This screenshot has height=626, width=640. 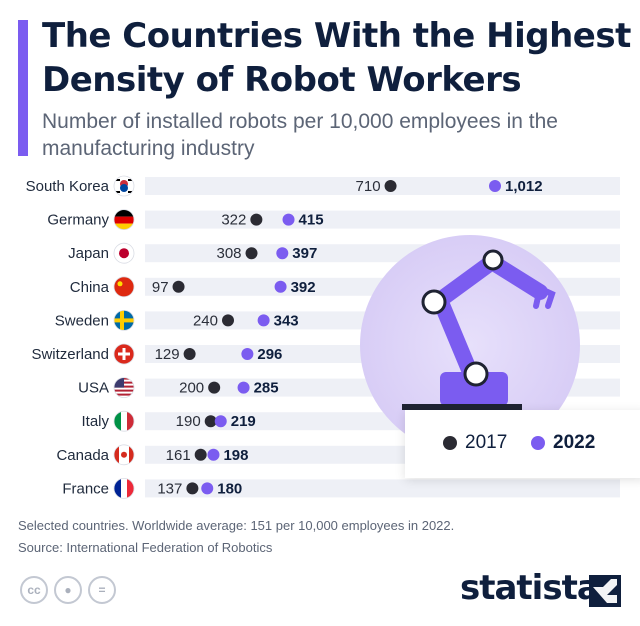 What do you see at coordinates (605, 591) in the screenshot?
I see `statista-logo-mark-icon` at bounding box center [605, 591].